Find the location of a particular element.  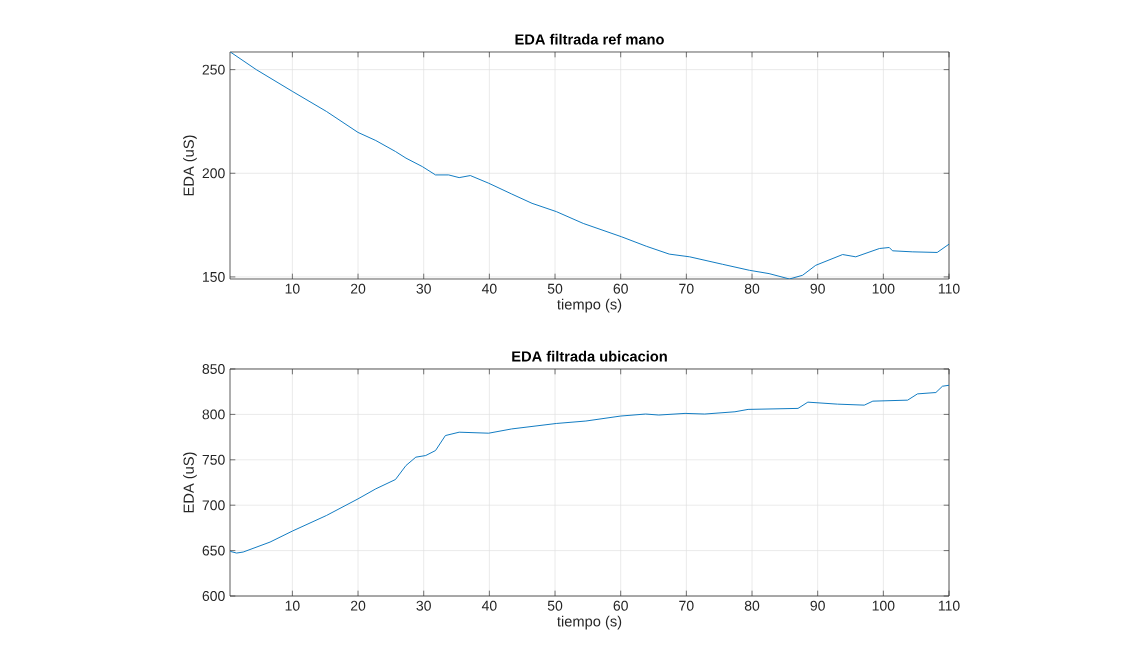

chart-title: EDA filtrada ref mano is located at coordinates (589, 39).